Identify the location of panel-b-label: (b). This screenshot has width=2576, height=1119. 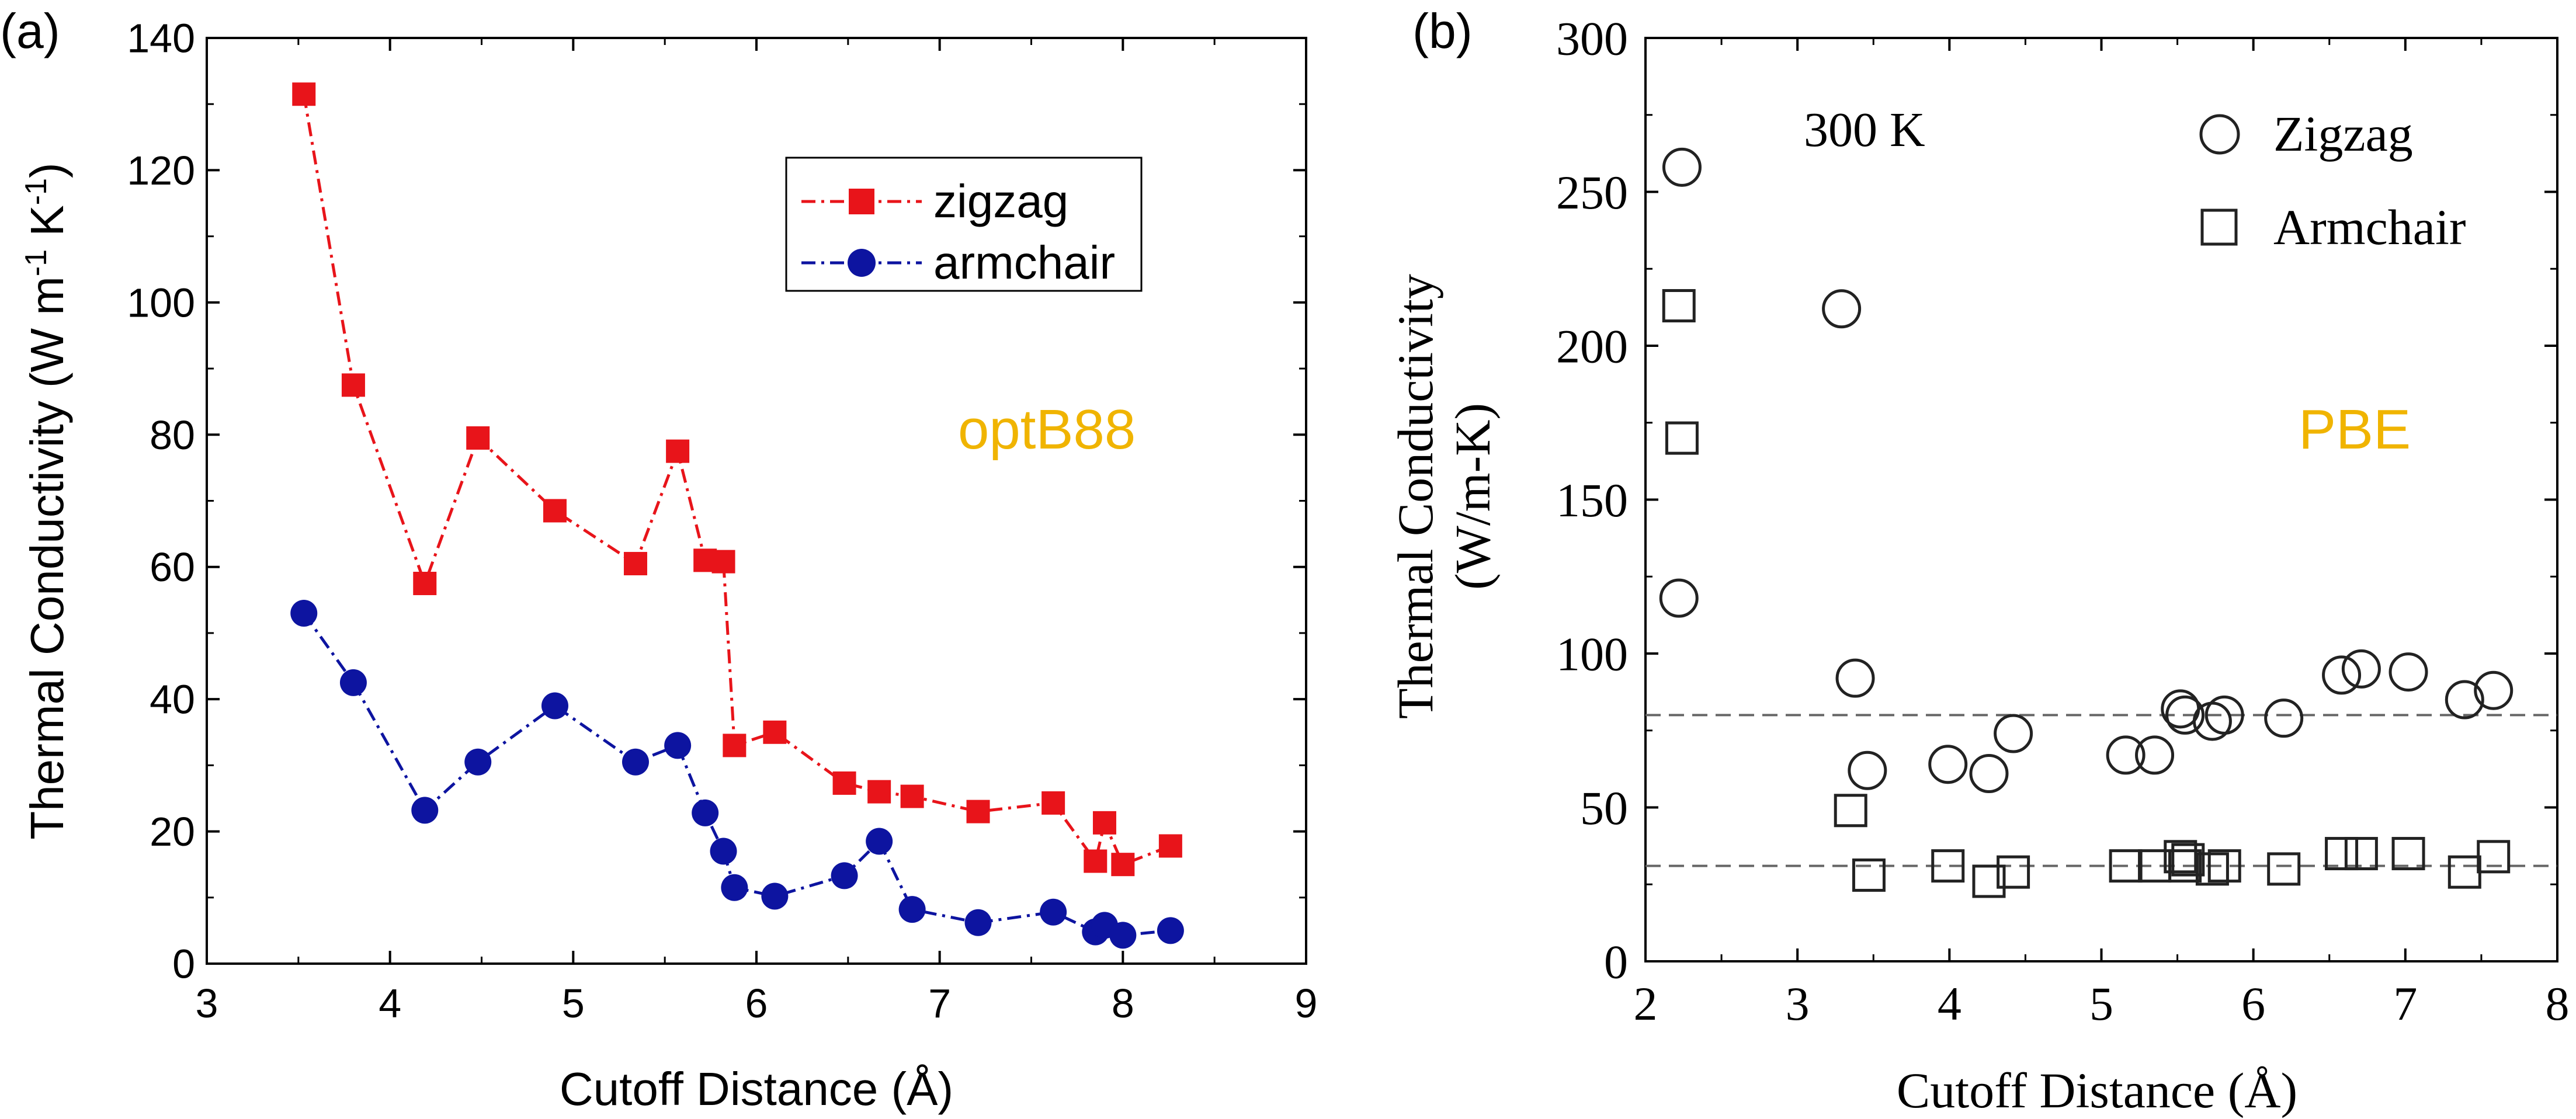
(1442, 31).